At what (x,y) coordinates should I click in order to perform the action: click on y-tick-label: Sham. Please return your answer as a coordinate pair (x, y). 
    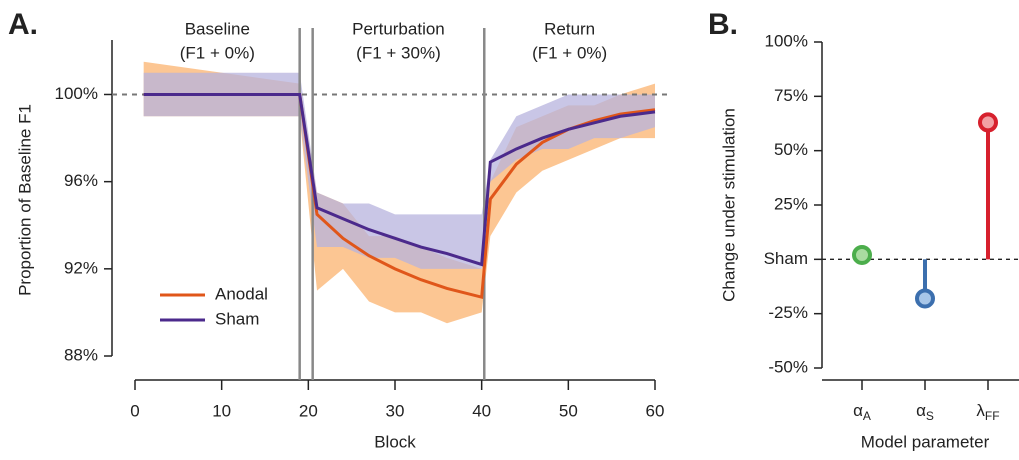
    Looking at the image, I should click on (786, 258).